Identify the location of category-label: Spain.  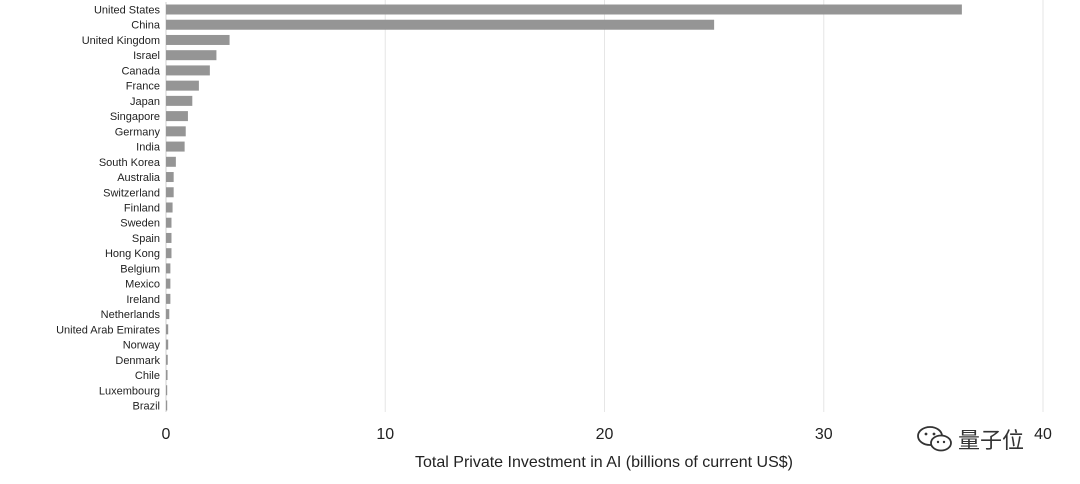
(146, 239).